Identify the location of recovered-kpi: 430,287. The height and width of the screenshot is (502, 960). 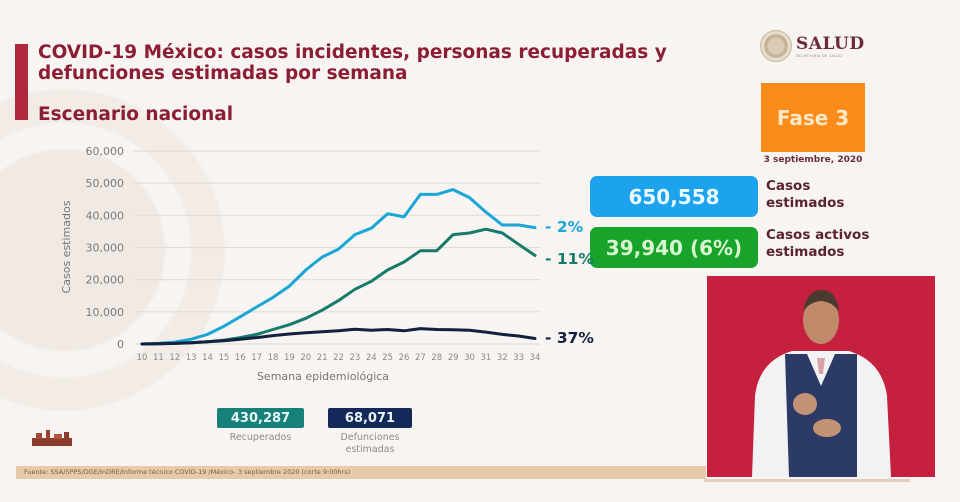
(260, 418).